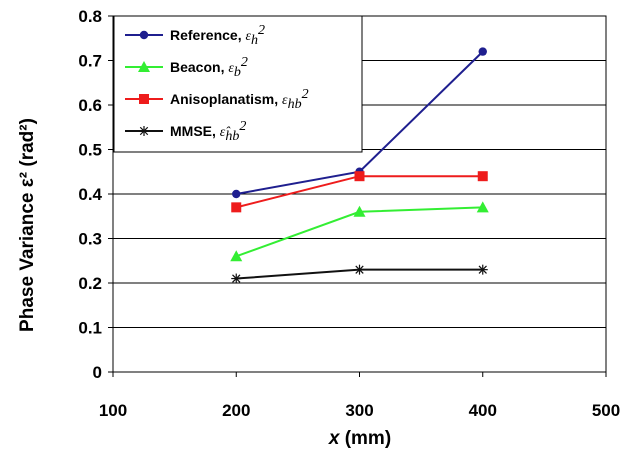 The width and height of the screenshot is (629, 457). I want to click on y-axis-label: Phase Variance ε² (rad²), so click(27, 225).